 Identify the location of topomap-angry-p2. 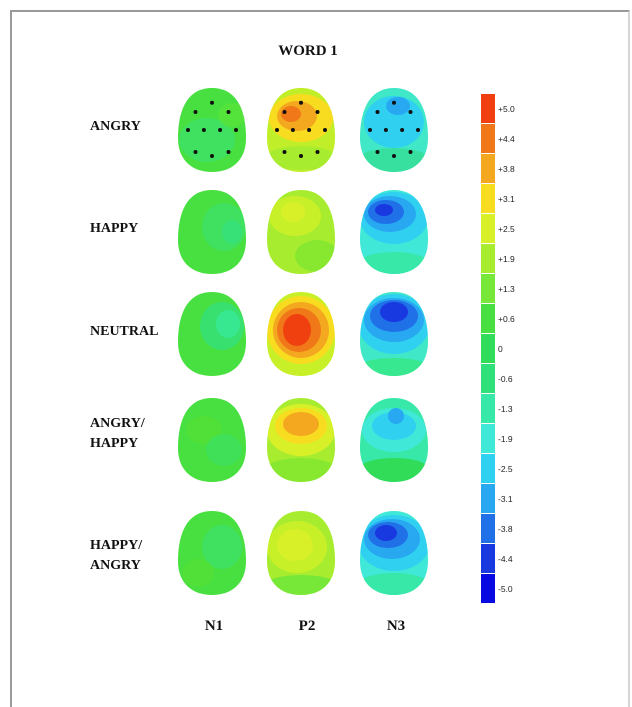
(301, 130).